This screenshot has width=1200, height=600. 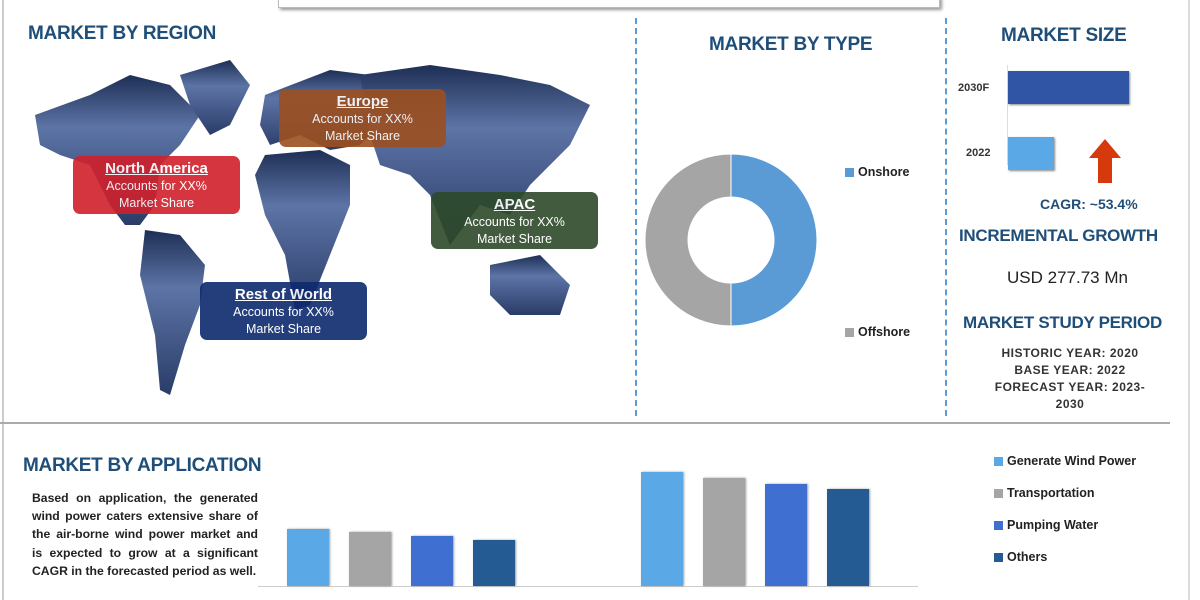 I want to click on incremental-growth-value: USD 277.73 Mn, so click(x=1067, y=277).